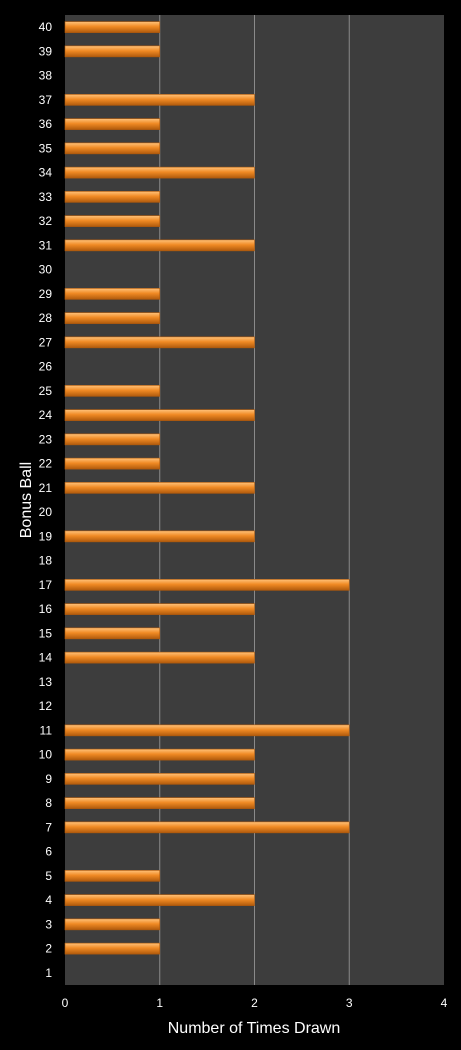 Image resolution: width=461 pixels, height=1050 pixels. Describe the element at coordinates (46, 439) in the screenshot. I see `y-tick-label-23: 23` at that location.